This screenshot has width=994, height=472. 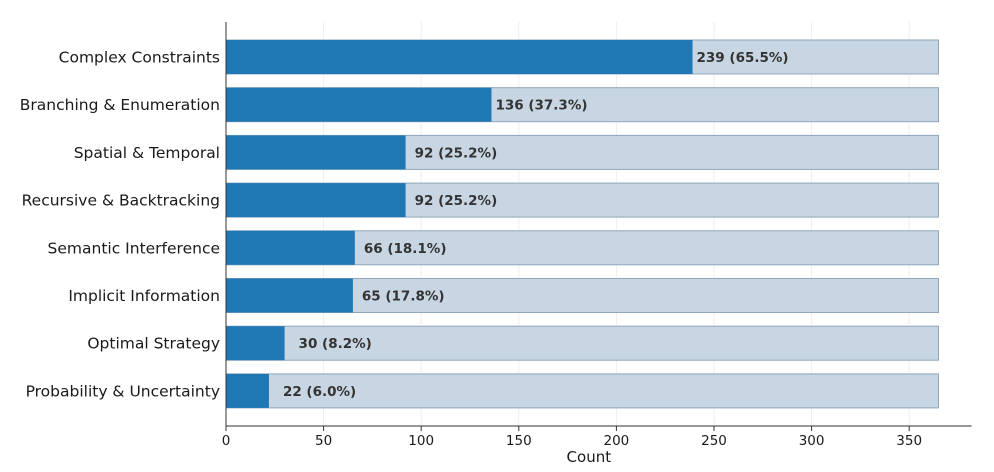 What do you see at coordinates (743, 58) in the screenshot?
I see `data-label: 239 (65.5%)` at bounding box center [743, 58].